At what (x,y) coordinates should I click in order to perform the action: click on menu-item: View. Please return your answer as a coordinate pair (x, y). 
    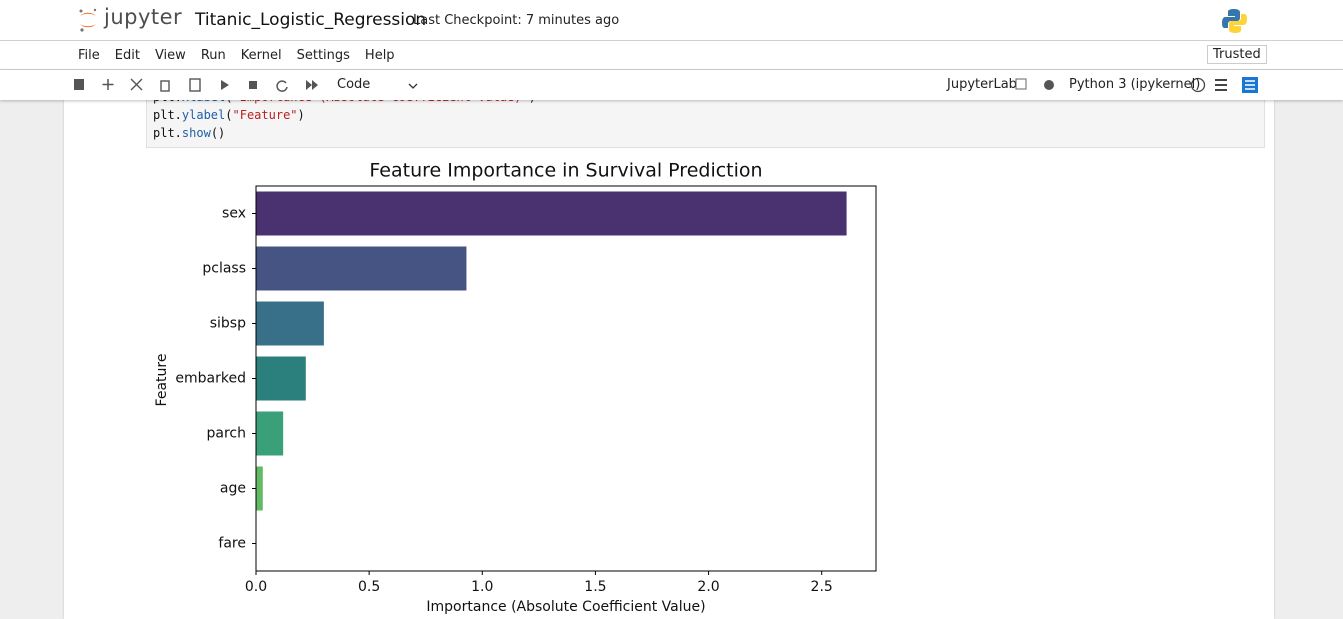
    Looking at the image, I should click on (170, 55).